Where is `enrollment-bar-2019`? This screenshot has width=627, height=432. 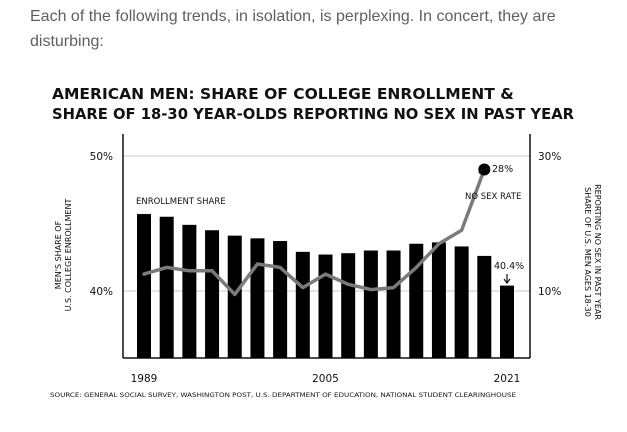 enrollment-bar-2019 is located at coordinates (484, 306).